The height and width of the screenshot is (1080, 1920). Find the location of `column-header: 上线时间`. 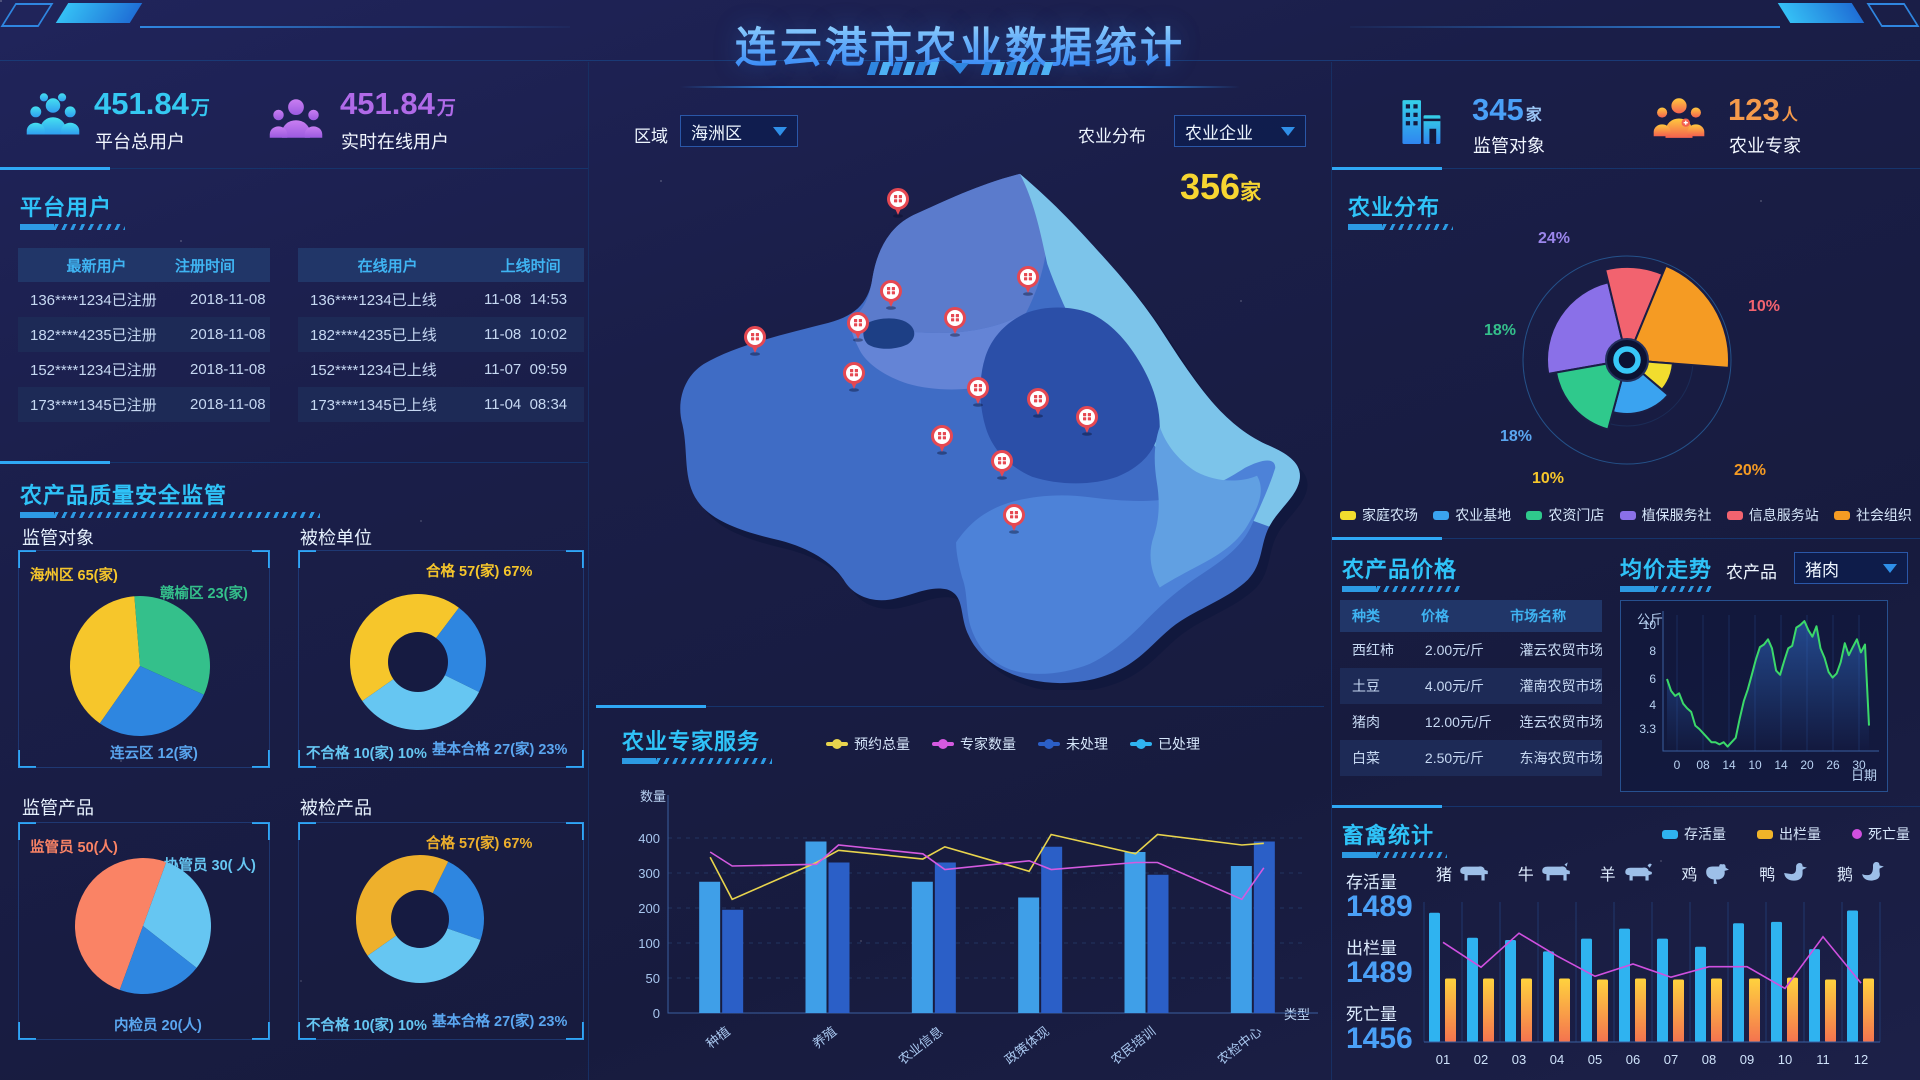

column-header: 上线时间 is located at coordinates (530, 266).